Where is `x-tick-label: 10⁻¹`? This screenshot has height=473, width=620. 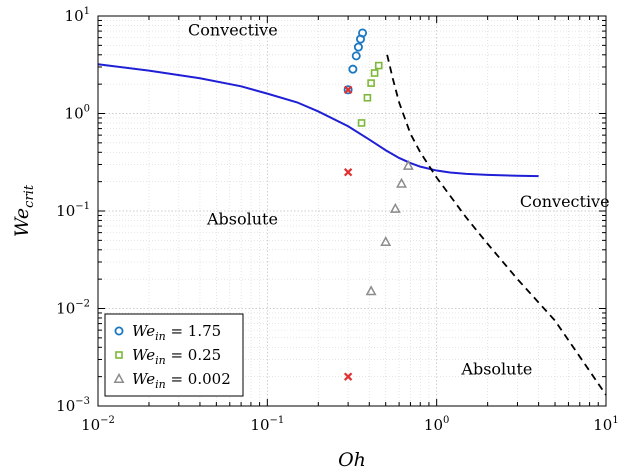
x-tick-label: 10⁻¹ is located at coordinates (267, 424).